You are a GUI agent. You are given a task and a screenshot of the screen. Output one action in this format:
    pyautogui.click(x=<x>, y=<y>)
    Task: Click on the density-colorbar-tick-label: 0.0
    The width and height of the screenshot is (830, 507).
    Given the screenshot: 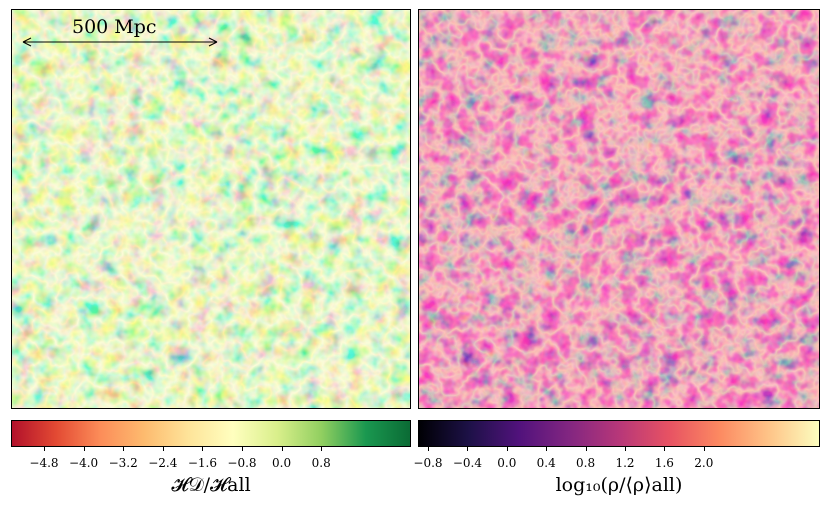 What is the action you would take?
    pyautogui.click(x=507, y=463)
    